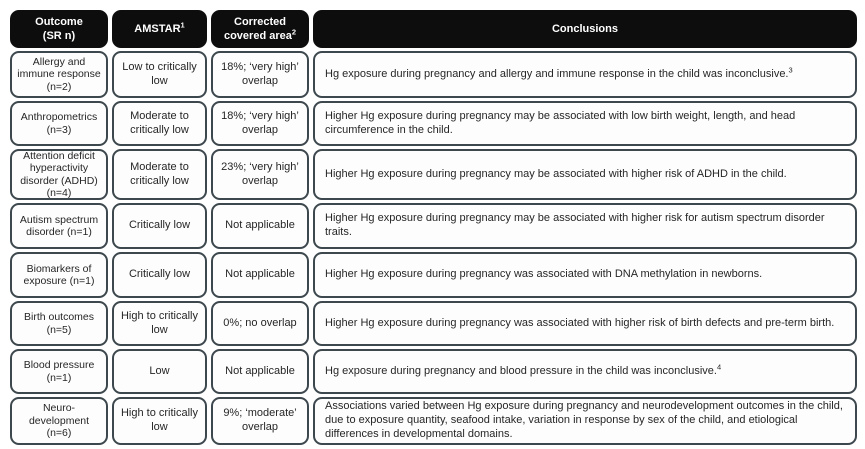  I want to click on amstar-cell-autism: Critically low, so click(159, 226).